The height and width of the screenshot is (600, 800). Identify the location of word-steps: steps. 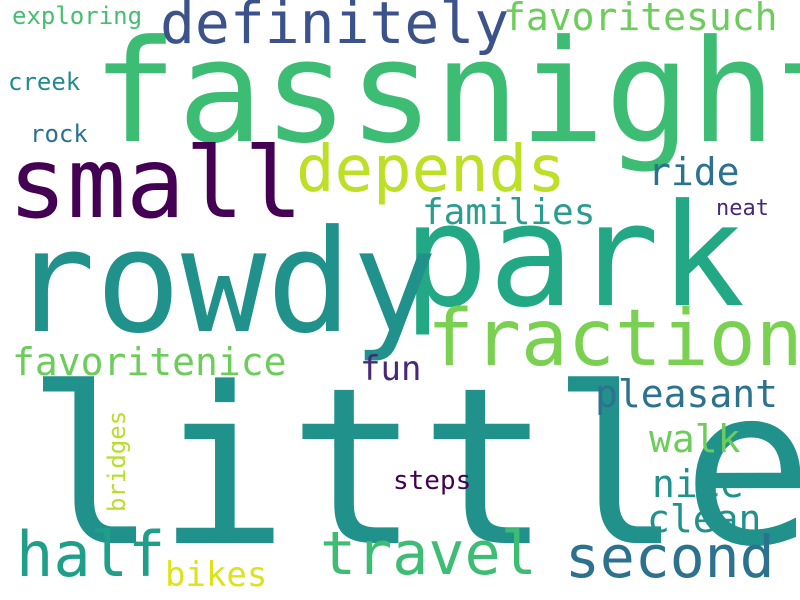
(432, 481).